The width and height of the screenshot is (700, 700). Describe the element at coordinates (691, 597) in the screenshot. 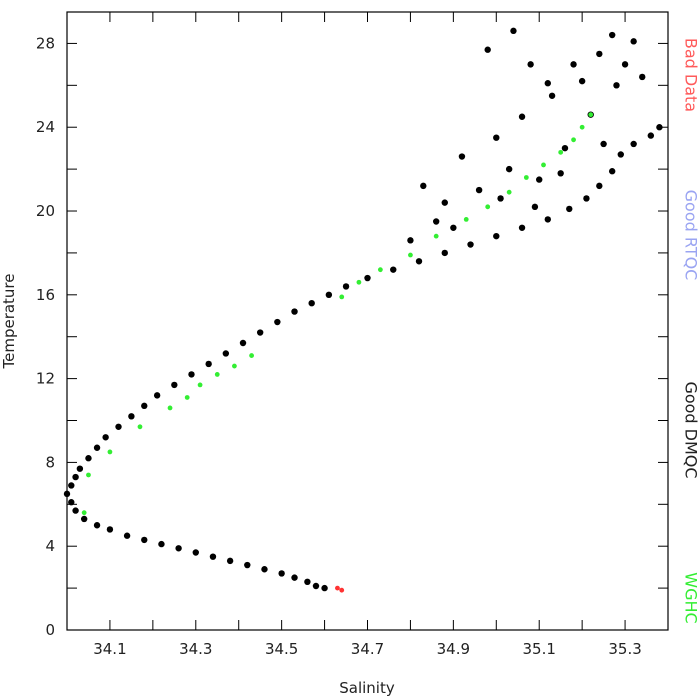

I see `legend-label-wghc: WGHC` at that location.